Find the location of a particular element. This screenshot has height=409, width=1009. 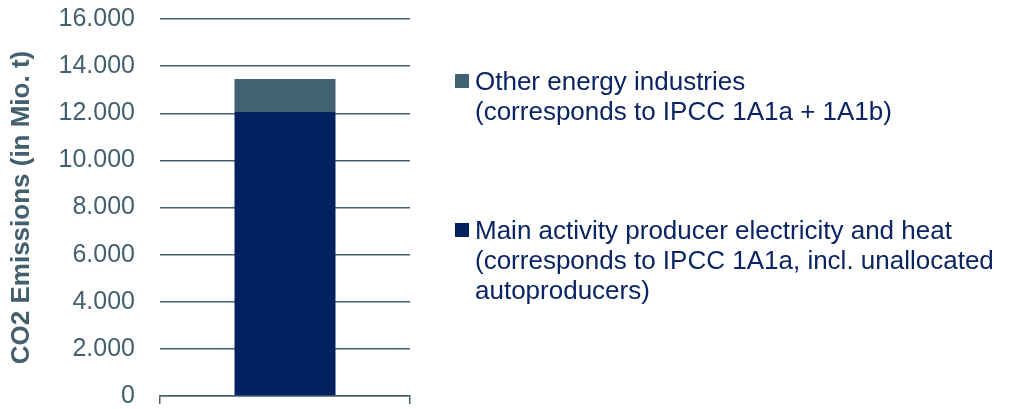

y-tick-label: 4.000 is located at coordinates (103, 299).